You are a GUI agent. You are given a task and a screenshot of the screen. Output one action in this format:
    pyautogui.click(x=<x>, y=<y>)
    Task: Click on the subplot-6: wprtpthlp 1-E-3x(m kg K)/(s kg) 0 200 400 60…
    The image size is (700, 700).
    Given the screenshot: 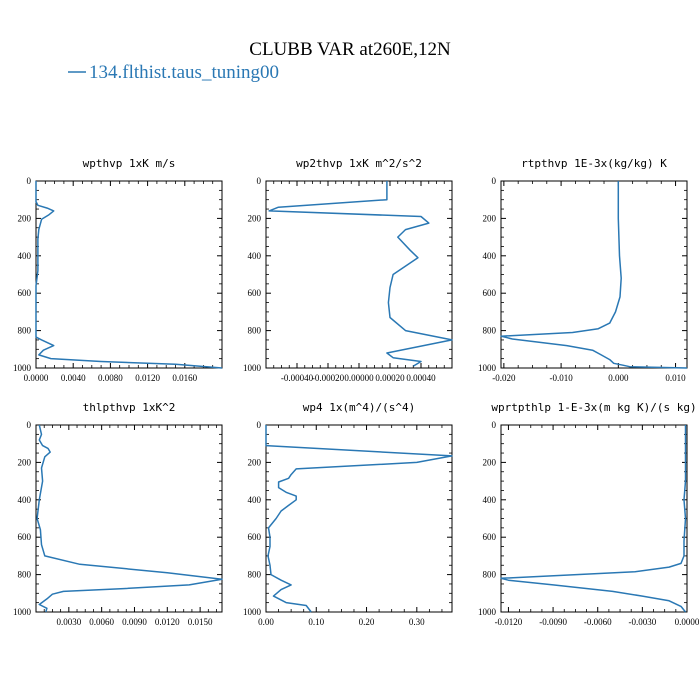 What is the action you would take?
    pyautogui.click(x=589, y=514)
    